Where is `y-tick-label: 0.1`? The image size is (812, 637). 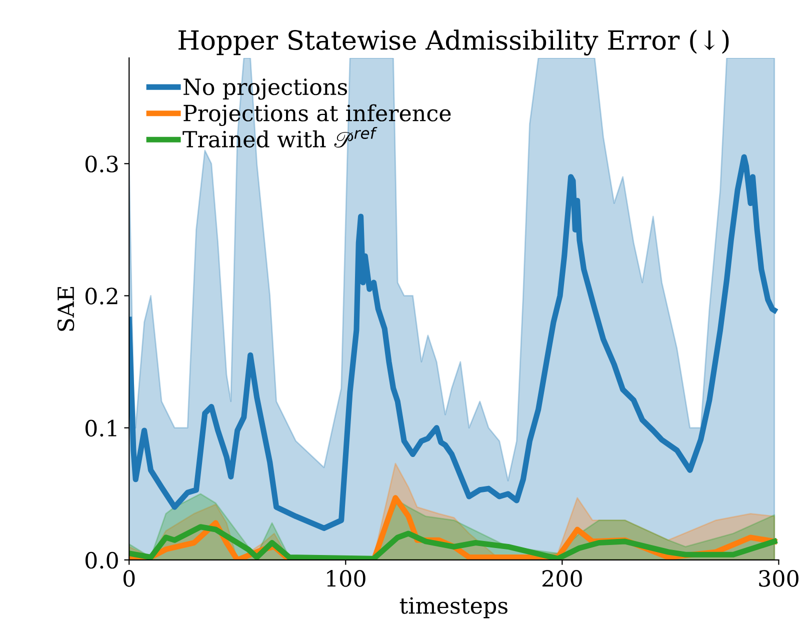
y-tick-label: 0.1 is located at coordinates (101, 428).